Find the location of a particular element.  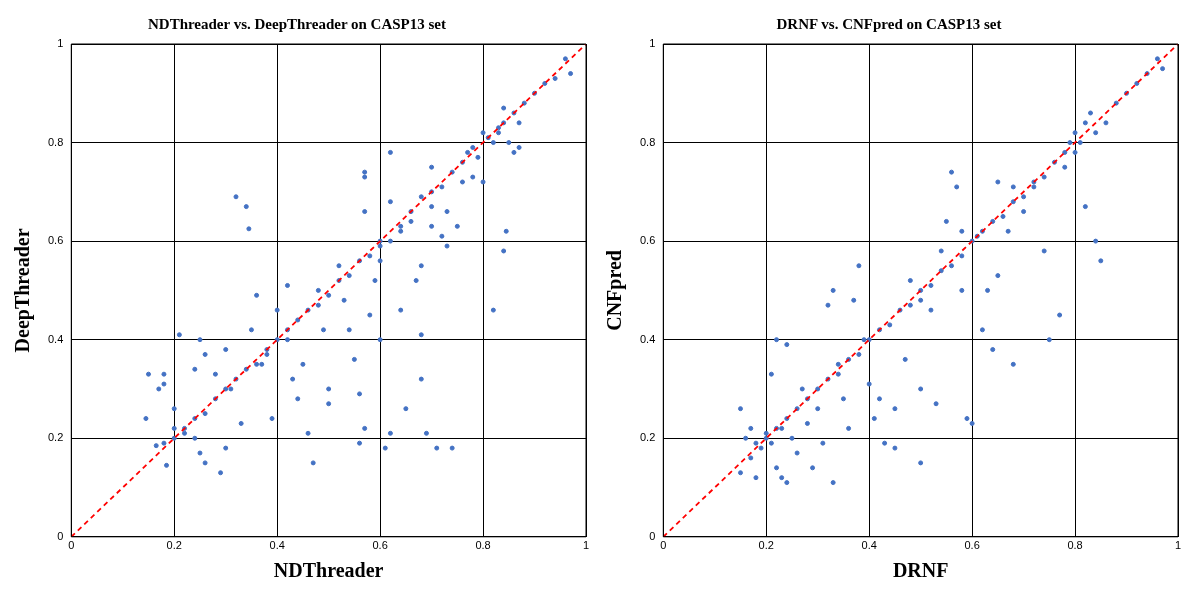

chart-title: DRNF vs. CNFpred on CASP13 set is located at coordinates (889, 23).